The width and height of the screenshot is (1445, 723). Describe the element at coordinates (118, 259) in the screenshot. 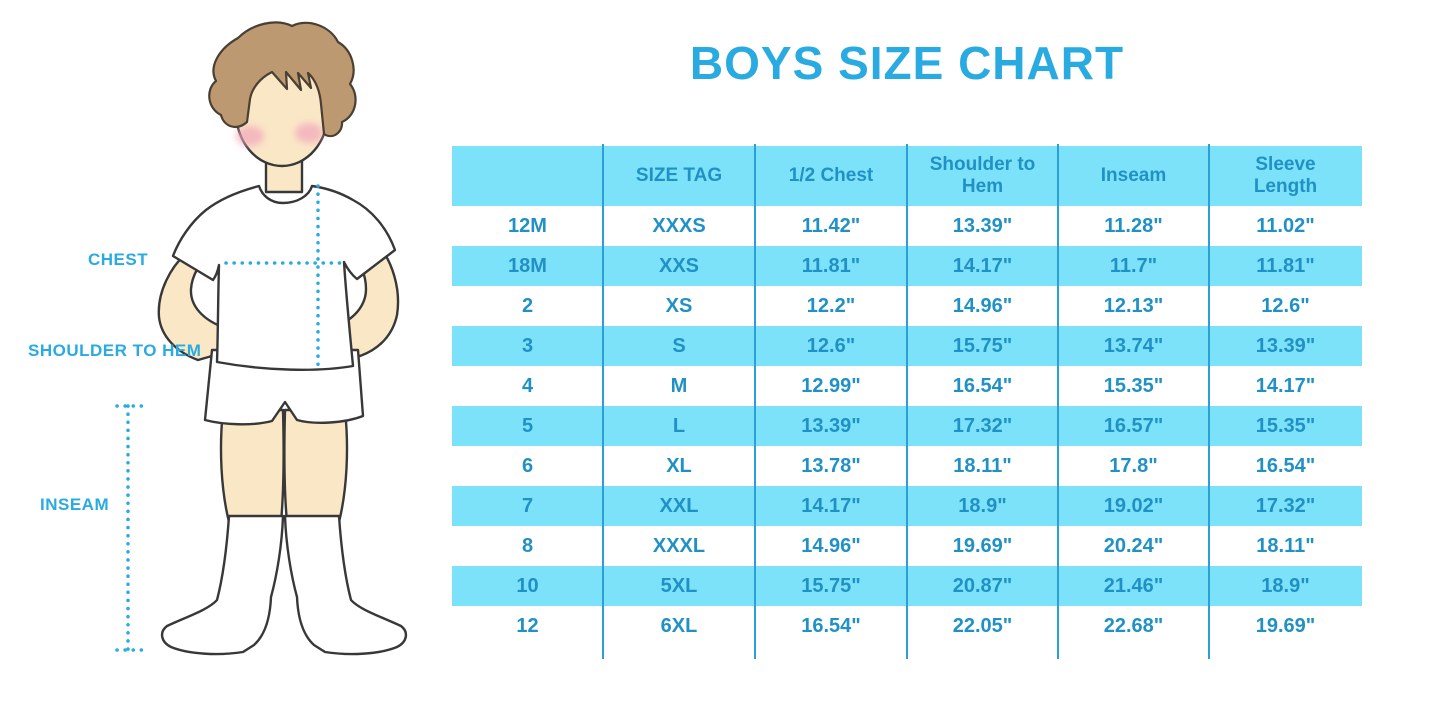

I see `chest-label: CHEST` at that location.